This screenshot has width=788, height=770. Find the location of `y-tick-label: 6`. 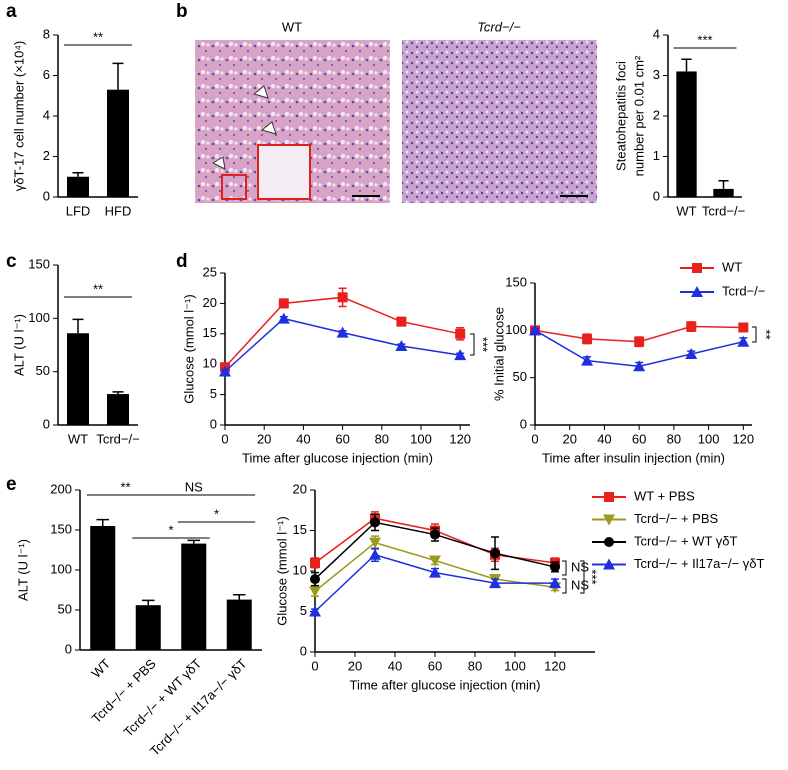

y-tick-label: 6 is located at coordinates (46, 74).